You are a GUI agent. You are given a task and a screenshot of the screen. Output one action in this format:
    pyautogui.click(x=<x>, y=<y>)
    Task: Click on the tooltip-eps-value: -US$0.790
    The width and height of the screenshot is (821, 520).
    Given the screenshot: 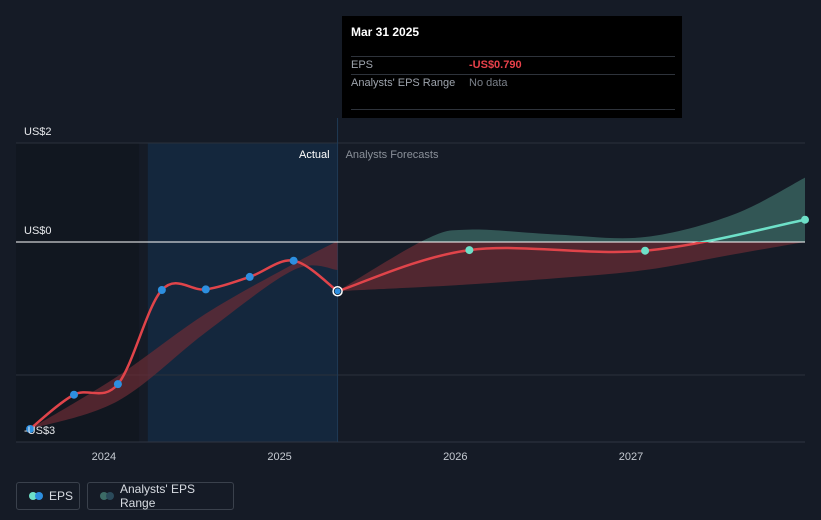 What is the action you would take?
    pyautogui.click(x=495, y=65)
    